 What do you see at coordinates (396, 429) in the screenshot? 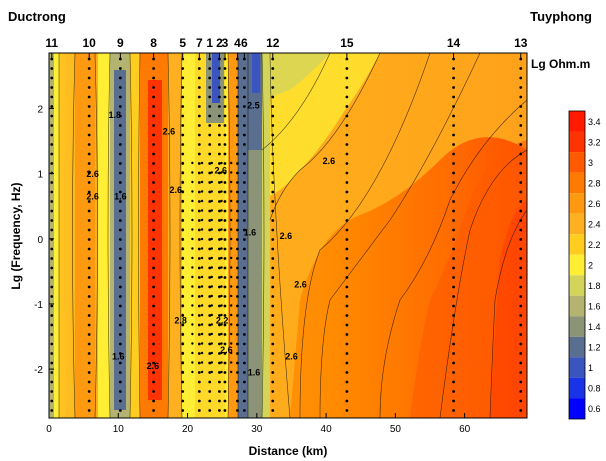
I see `x-tick-label: 50` at bounding box center [396, 429].